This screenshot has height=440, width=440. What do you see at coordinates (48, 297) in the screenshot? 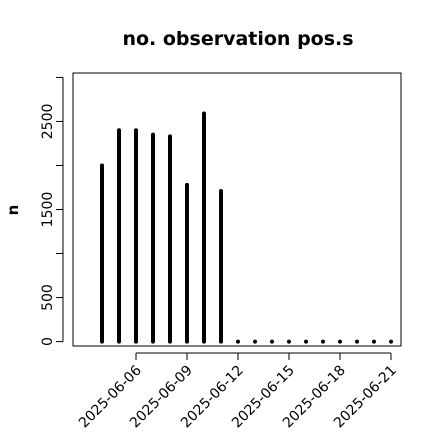
I see `y-tick-label: 500` at bounding box center [48, 297].